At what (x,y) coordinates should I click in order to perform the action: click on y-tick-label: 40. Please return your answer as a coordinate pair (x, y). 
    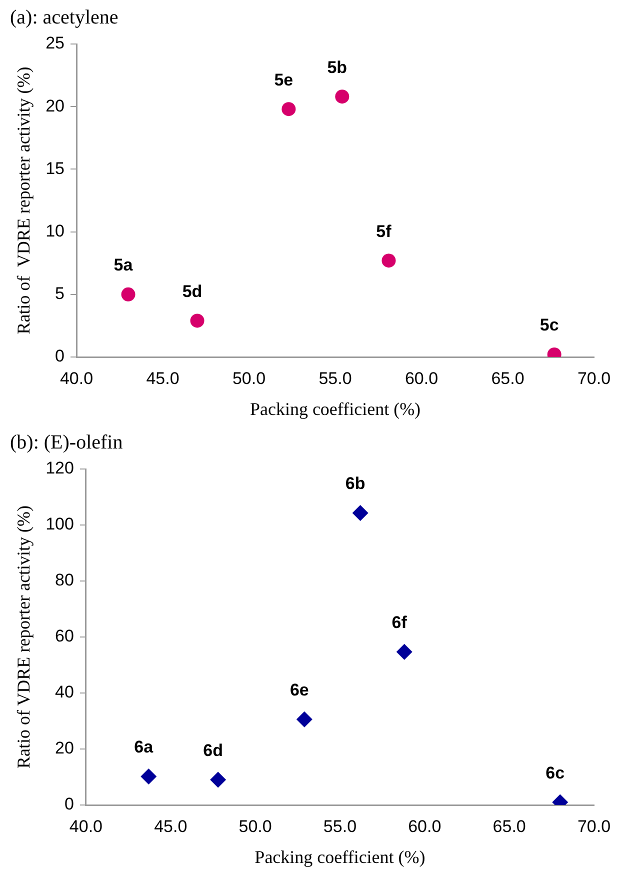
    Looking at the image, I should click on (64, 692).